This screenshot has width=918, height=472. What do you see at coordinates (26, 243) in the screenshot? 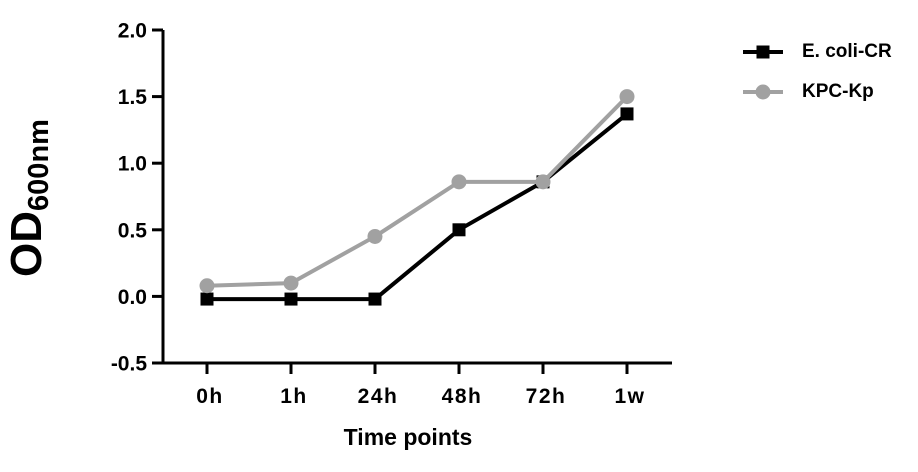
I see `y-axis-title-text: OD` at bounding box center [26, 243].